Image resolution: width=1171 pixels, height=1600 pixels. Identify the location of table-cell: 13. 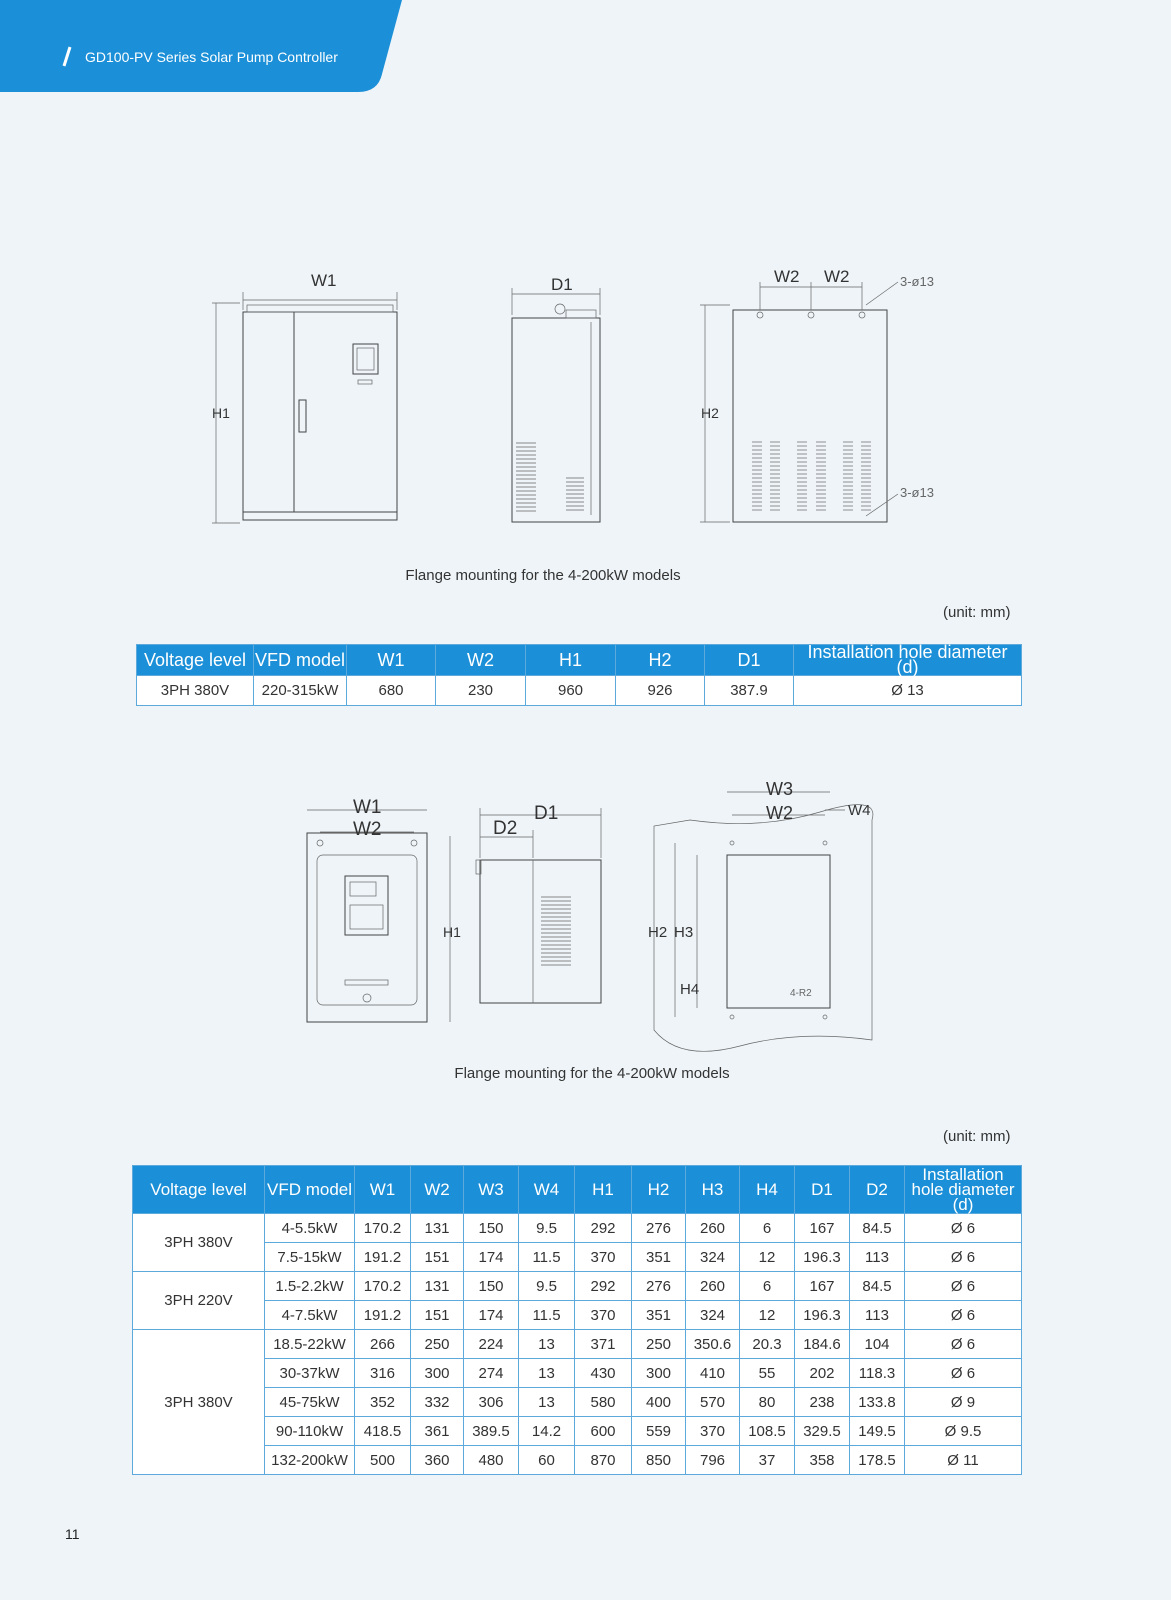
(546, 1402).